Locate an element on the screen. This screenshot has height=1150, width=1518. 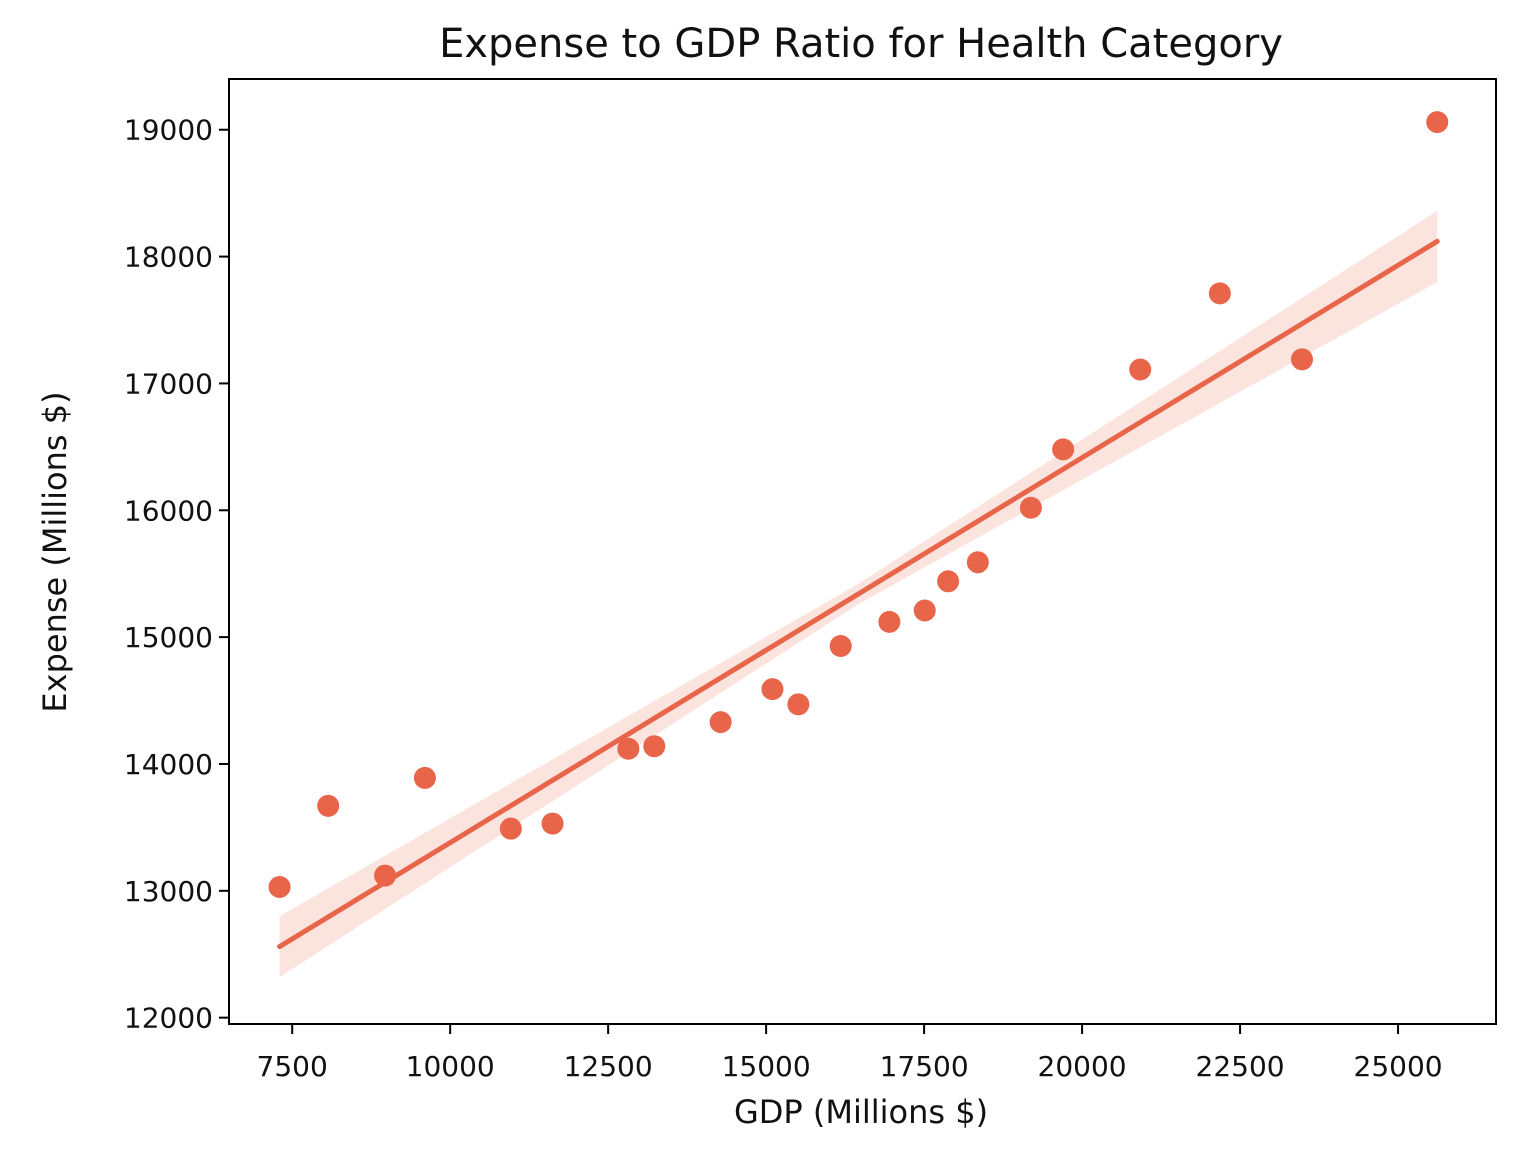
x-tick-label: 17500 is located at coordinates (924, 1066).